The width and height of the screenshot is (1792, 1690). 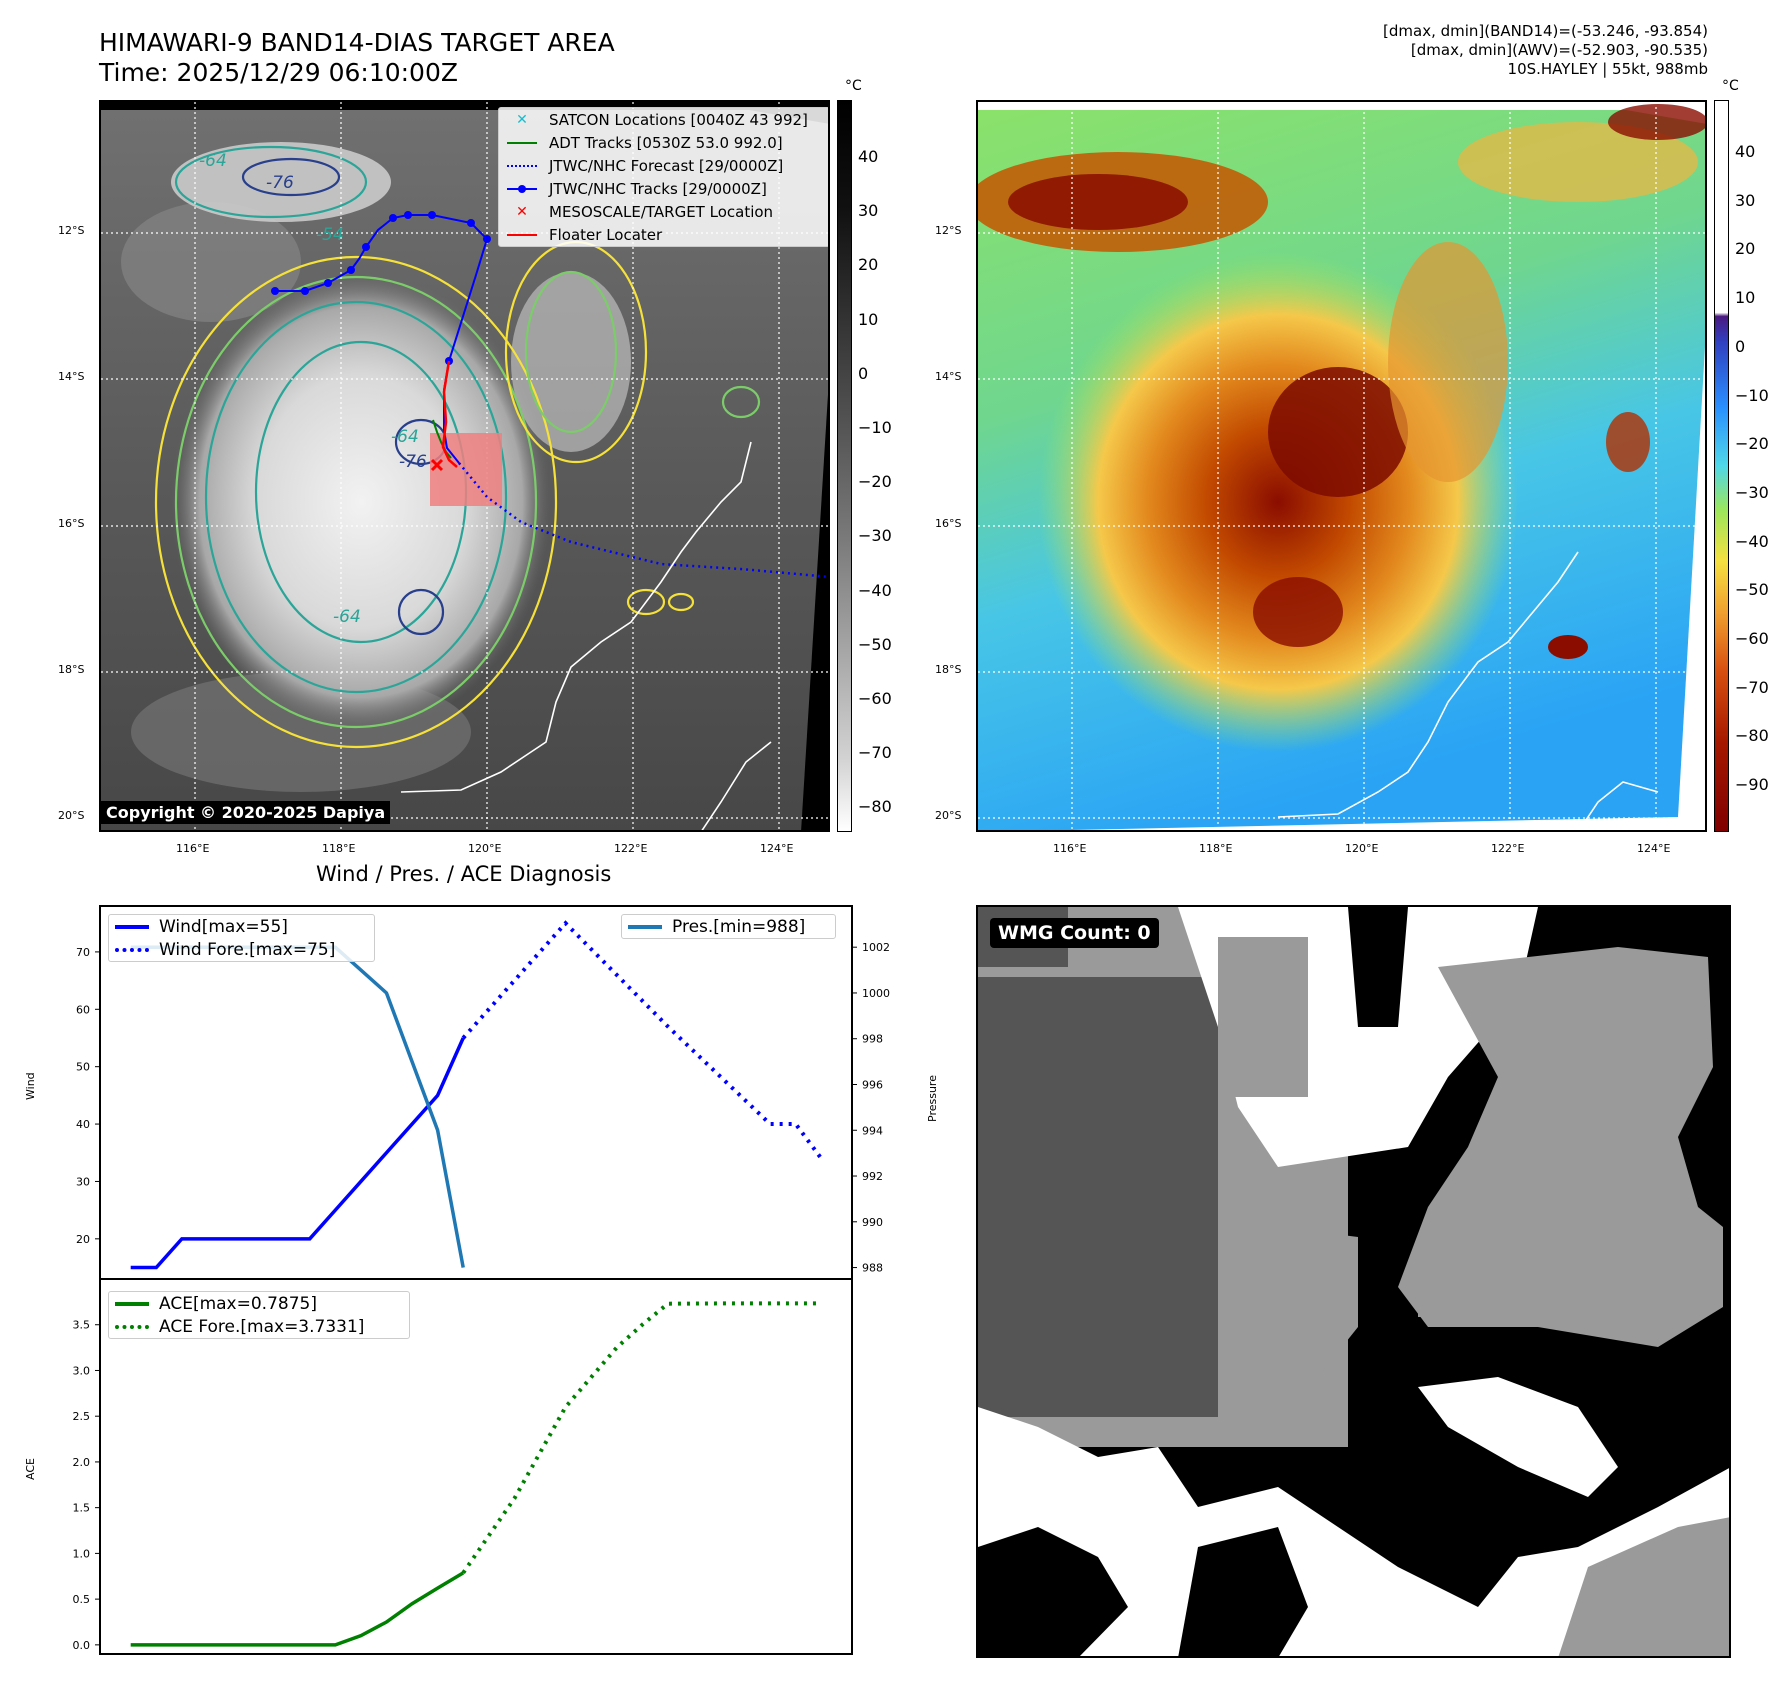 What do you see at coordinates (948, 376) in the screenshot?
I see `lat-label: 14°S` at bounding box center [948, 376].